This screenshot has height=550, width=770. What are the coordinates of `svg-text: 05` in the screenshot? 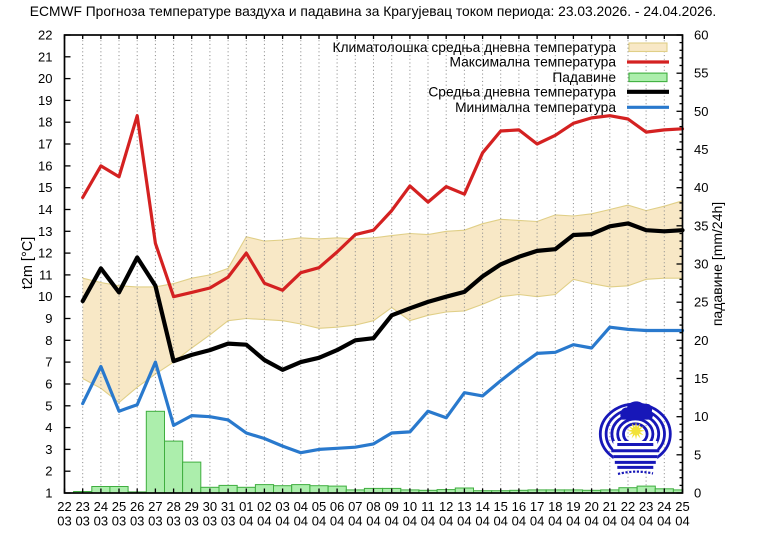 It's located at (319, 506).